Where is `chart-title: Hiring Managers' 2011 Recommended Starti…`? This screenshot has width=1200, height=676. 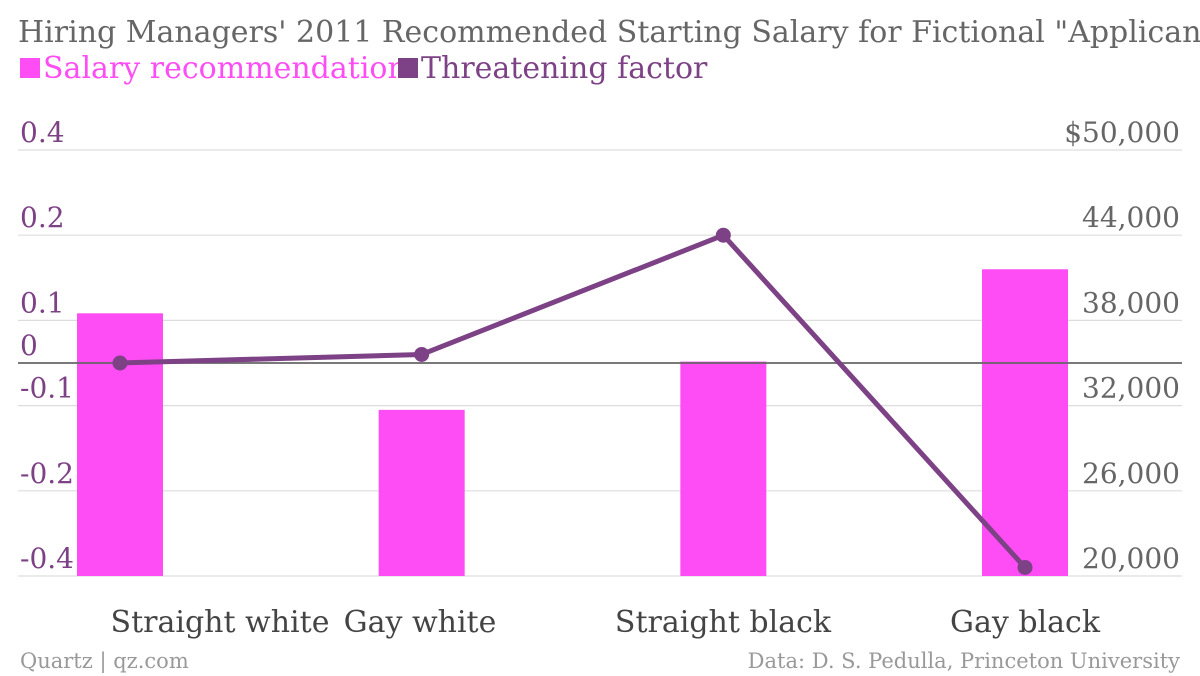 chart-title: Hiring Managers' 2011 Recommended Starti… is located at coordinates (609, 32).